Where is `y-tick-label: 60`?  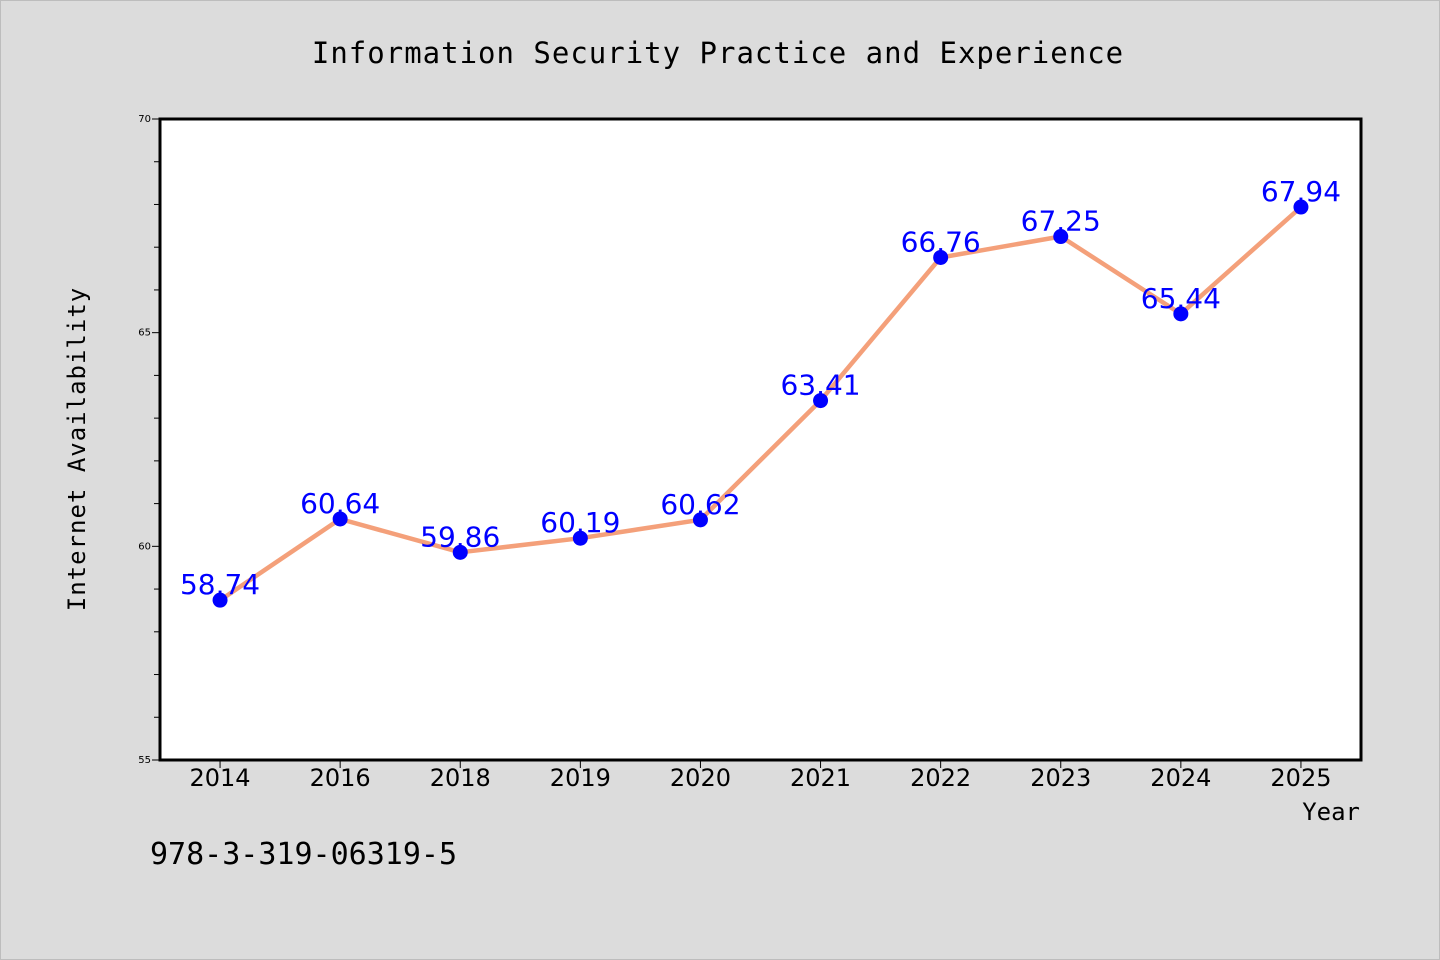 y-tick-label: 60 is located at coordinates (144, 546).